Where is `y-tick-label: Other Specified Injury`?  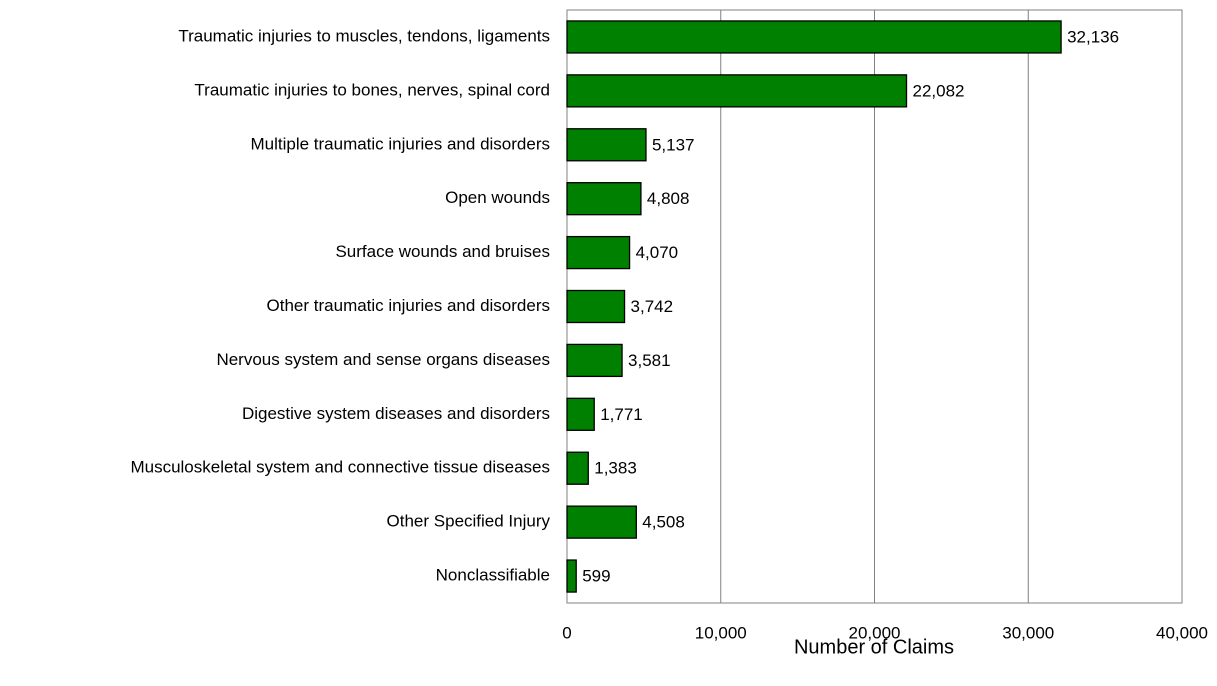 y-tick-label: Other Specified Injury is located at coordinates (469, 521).